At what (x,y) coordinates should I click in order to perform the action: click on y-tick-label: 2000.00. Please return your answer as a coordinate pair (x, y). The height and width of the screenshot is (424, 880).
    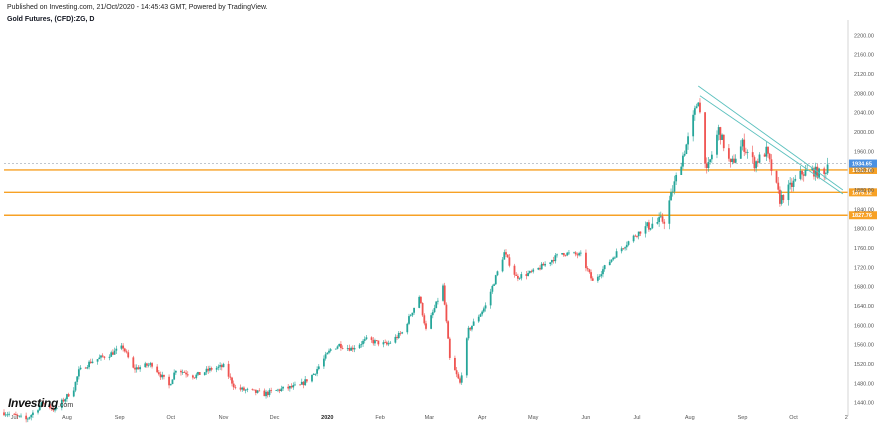
    Looking at the image, I should click on (864, 133).